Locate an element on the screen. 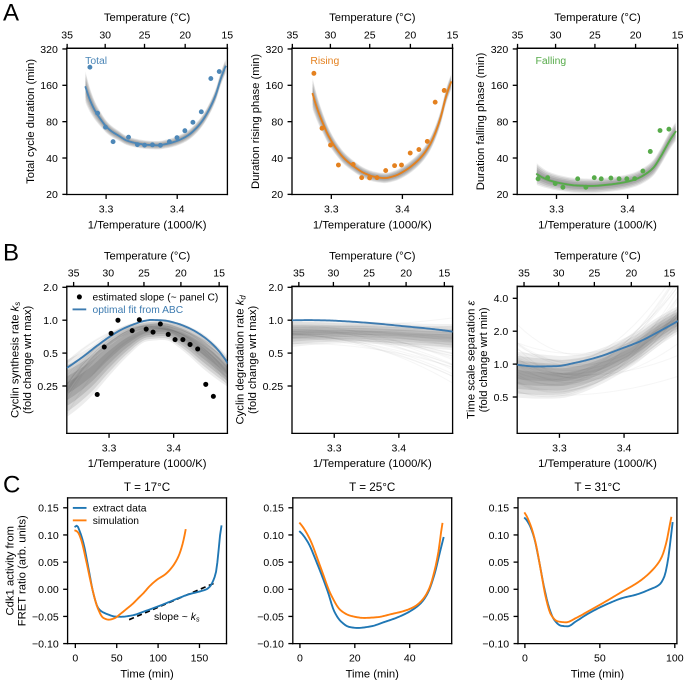  svg-text: 4.0 is located at coordinates (501, 299).